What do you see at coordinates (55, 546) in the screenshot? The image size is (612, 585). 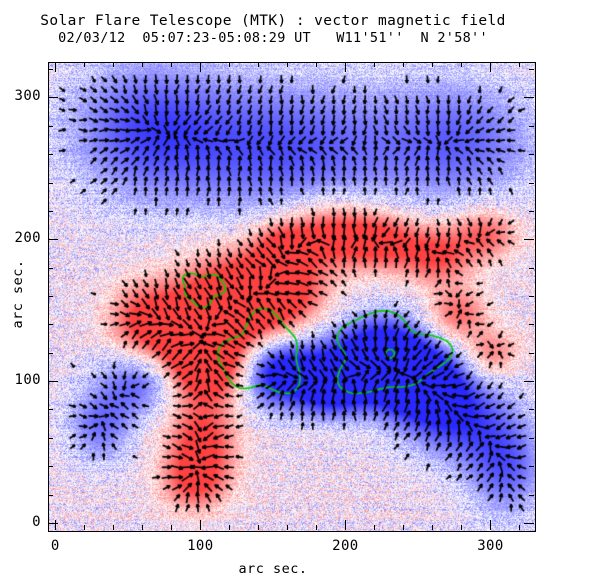 I see `x-tick-label: 0` at bounding box center [55, 546].